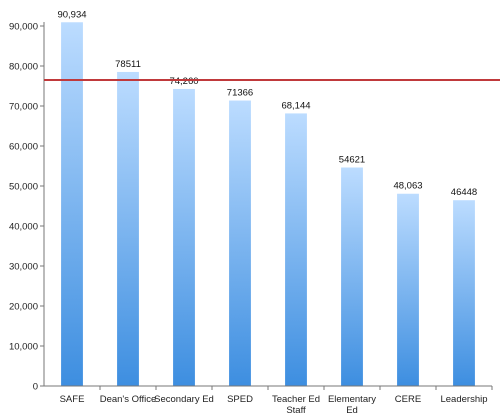 The image size is (500, 420). I want to click on data-label: 54621, so click(352, 160).